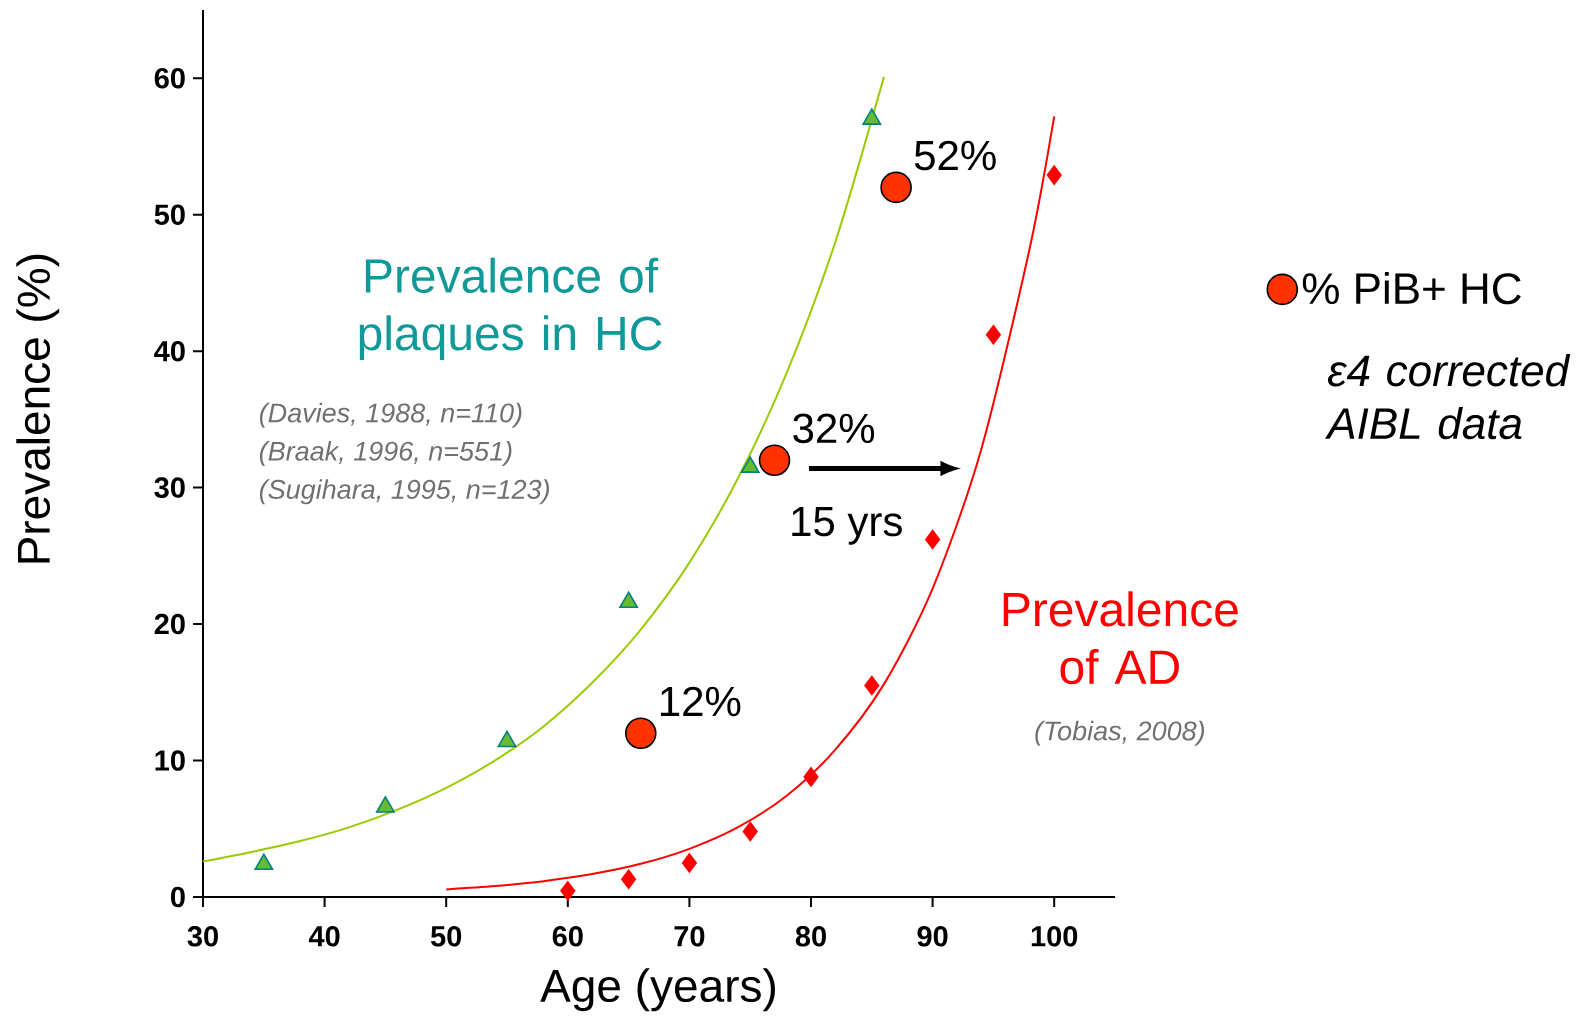  Describe the element at coordinates (810, 936) in the screenshot. I see `x-tick-label: 80` at that location.